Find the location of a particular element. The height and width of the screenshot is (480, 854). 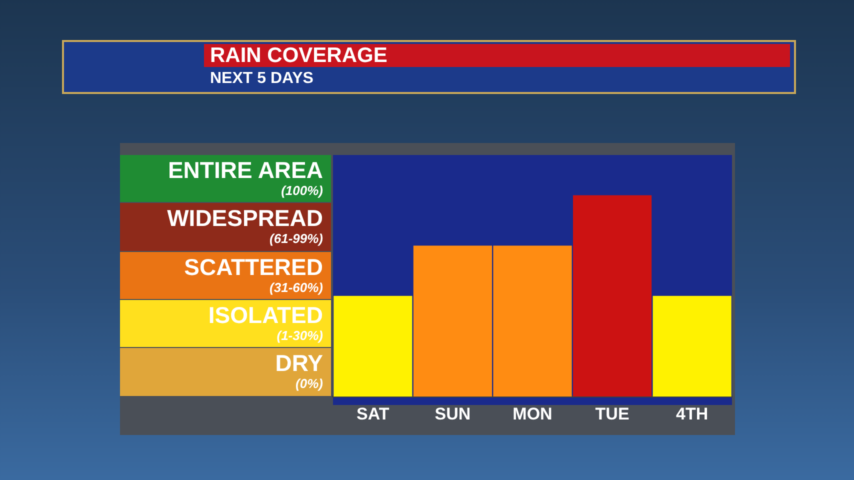

x-tick-label: MON is located at coordinates (532, 414).